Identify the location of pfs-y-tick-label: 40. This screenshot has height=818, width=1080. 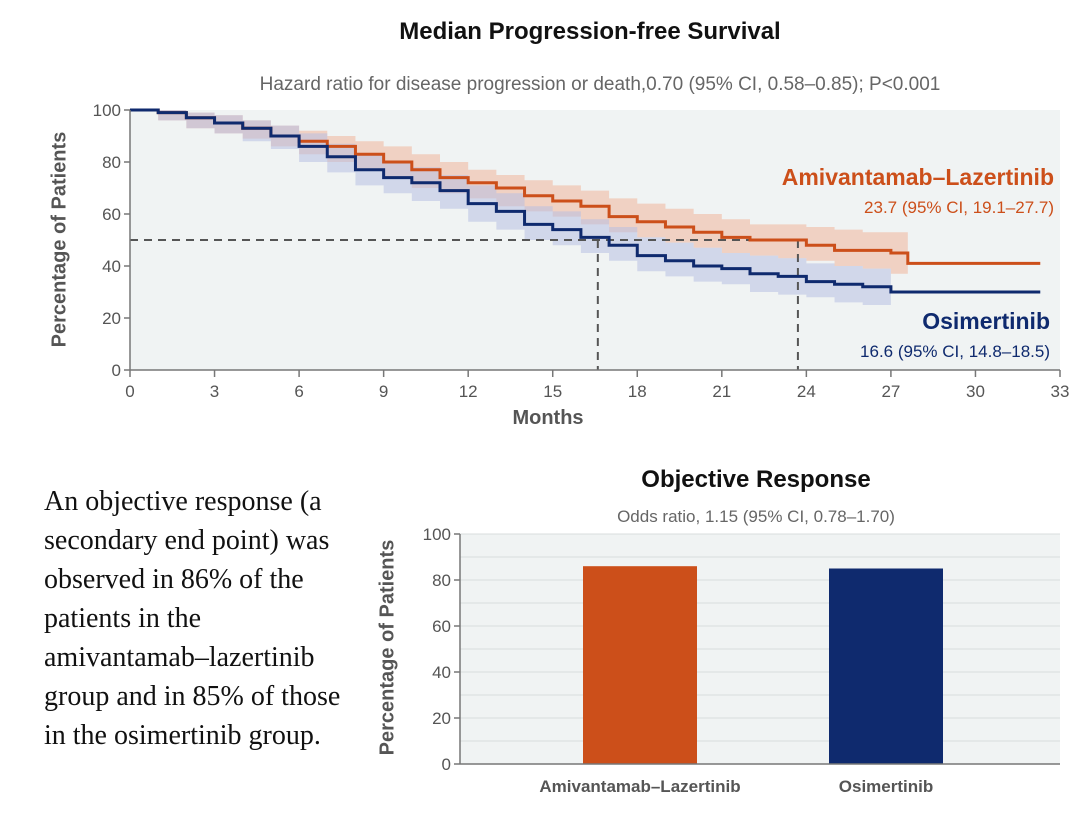
(111, 266).